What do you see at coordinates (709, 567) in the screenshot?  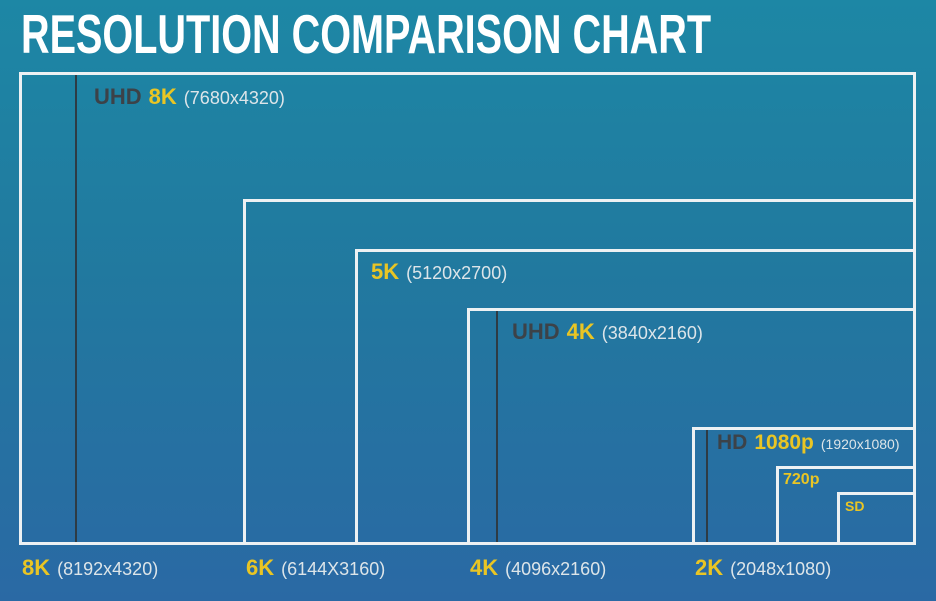 I see `label-2k-name: 2K` at bounding box center [709, 567].